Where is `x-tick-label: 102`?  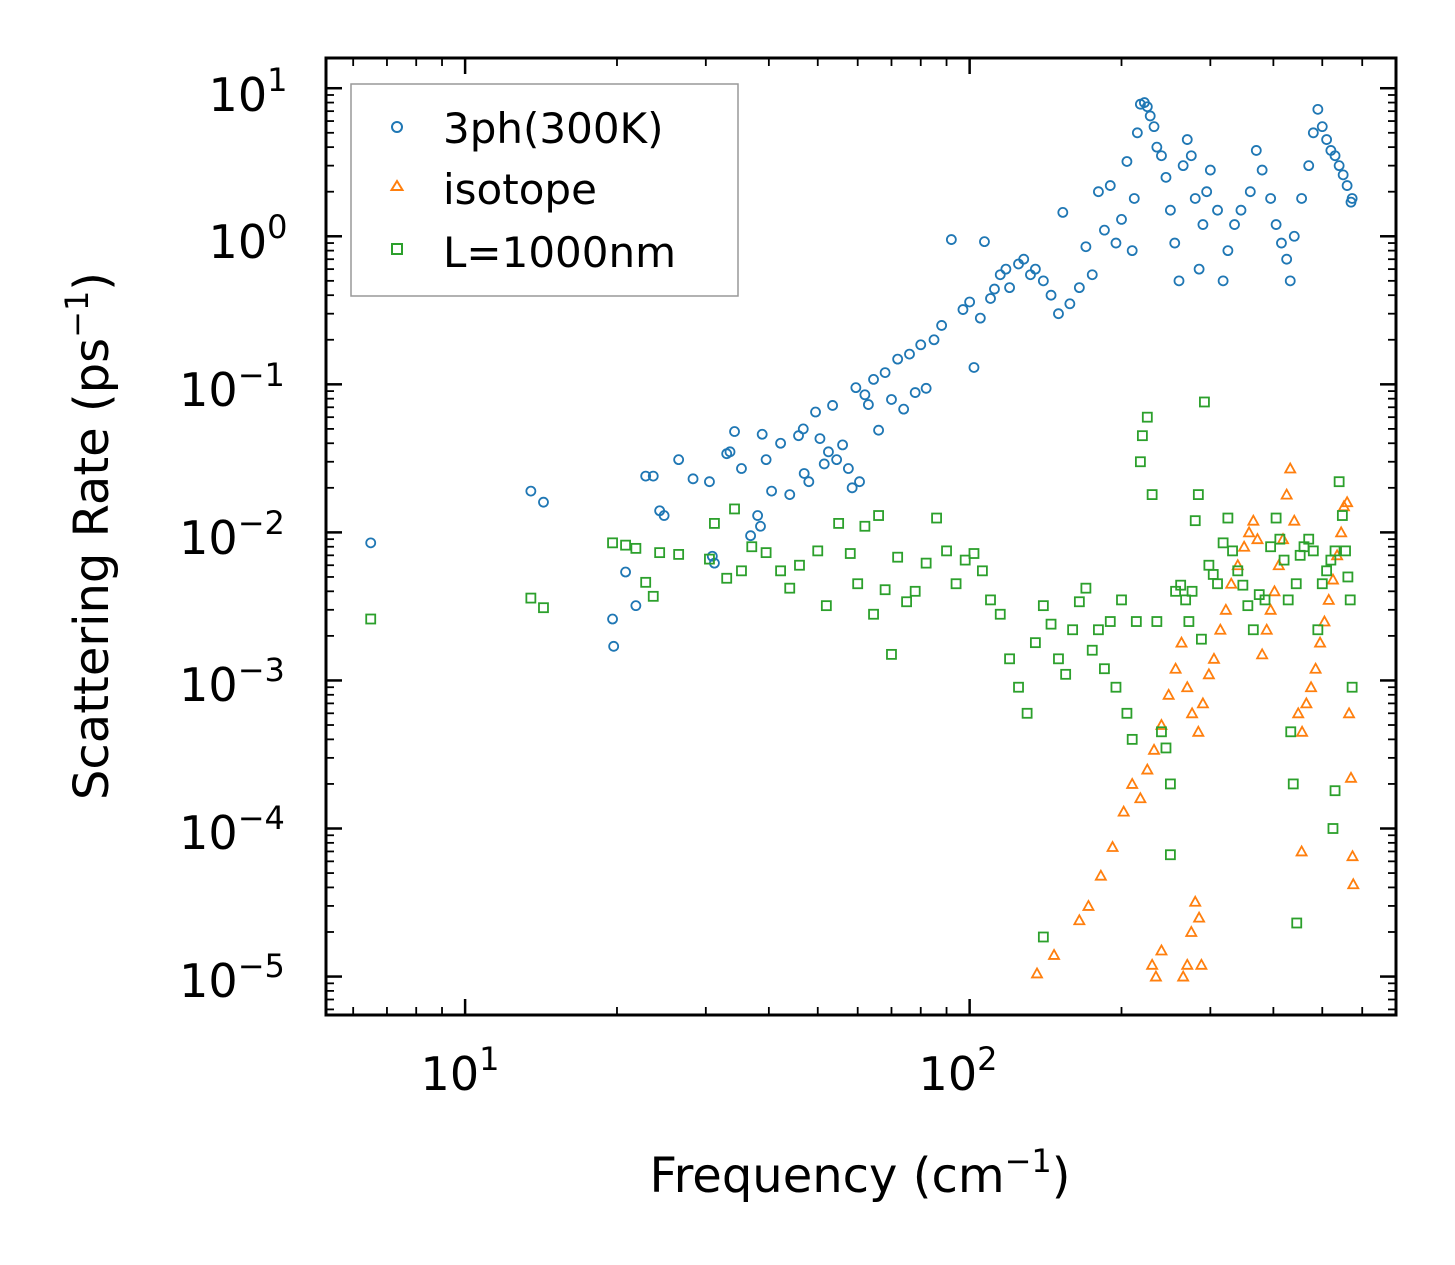
x-tick-label: 102 is located at coordinates (958, 1070).